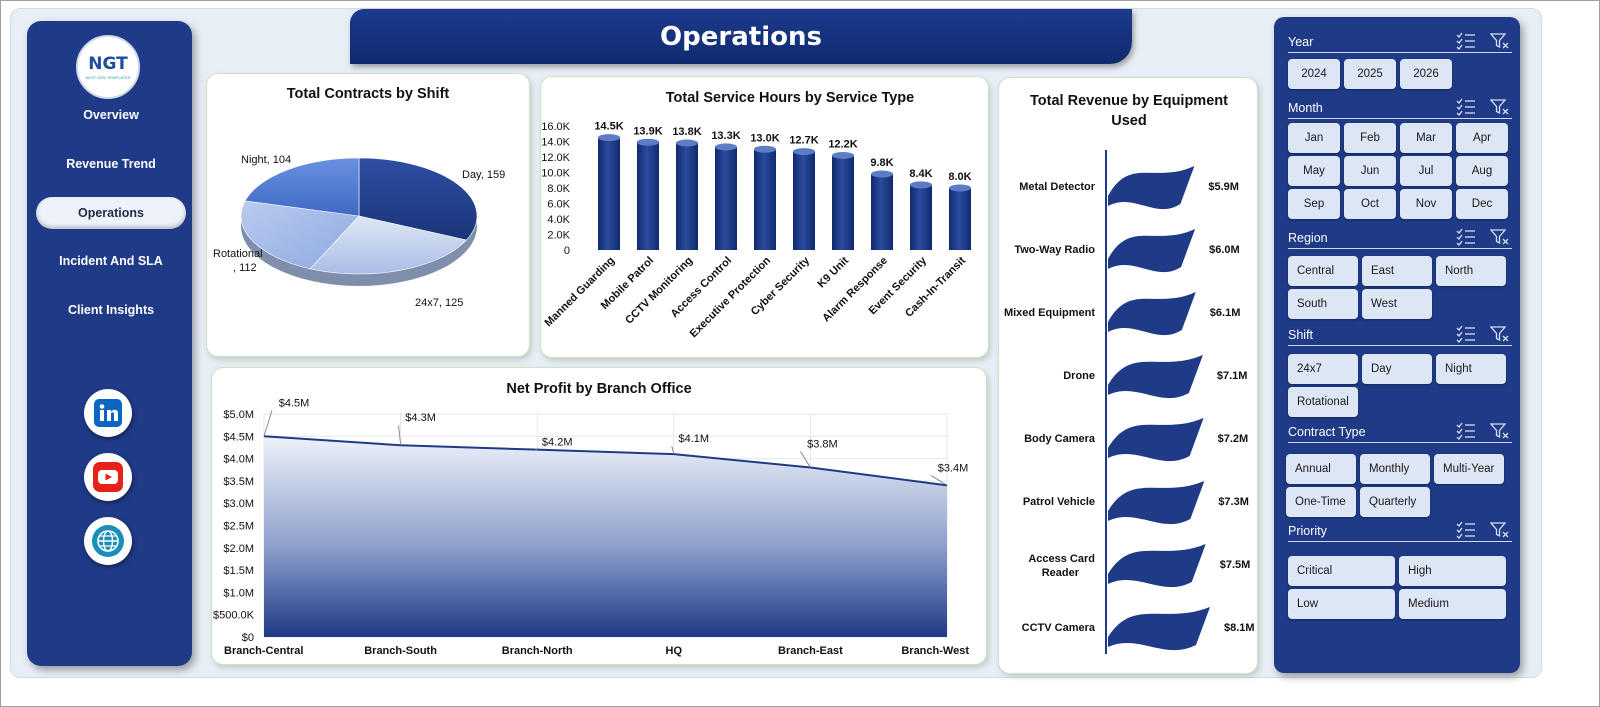 Image resolution: width=1600 pixels, height=707 pixels. I want to click on category-label: Reader, so click(1061, 573).